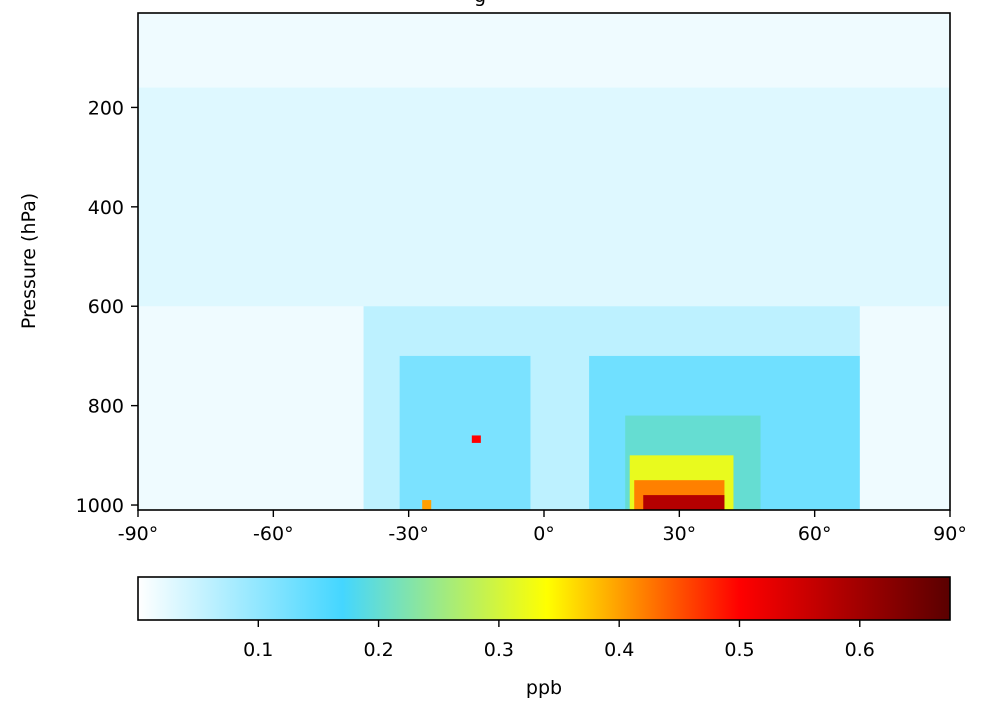 The height and width of the screenshot is (703, 990). I want to click on x-tick-label: 90°, so click(950, 534).